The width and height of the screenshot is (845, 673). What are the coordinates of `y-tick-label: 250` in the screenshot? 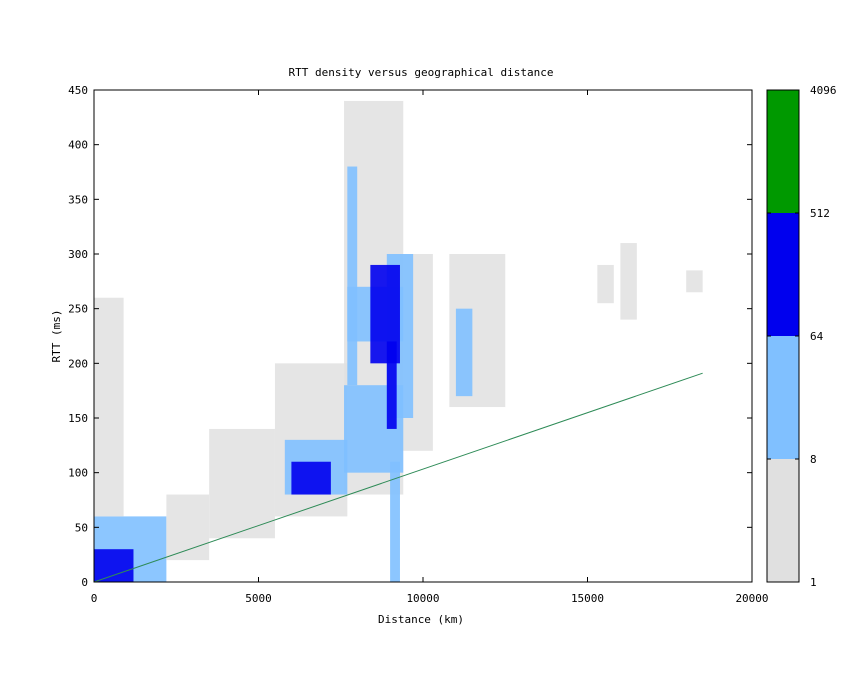 It's located at (78, 309).